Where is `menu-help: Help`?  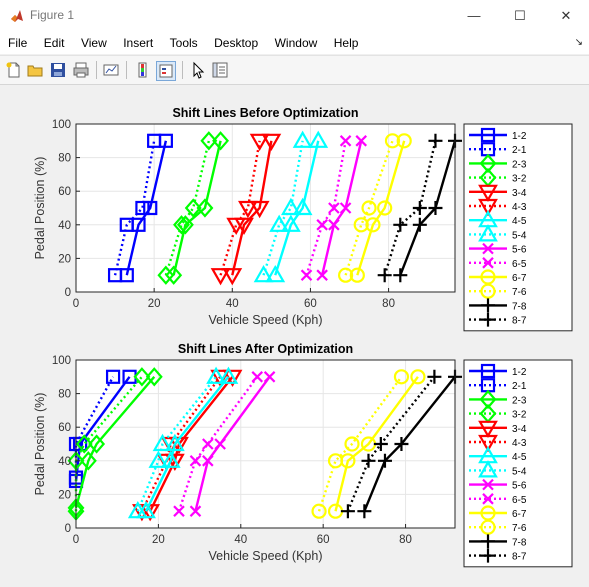
menu-help: Help is located at coordinates (346, 43).